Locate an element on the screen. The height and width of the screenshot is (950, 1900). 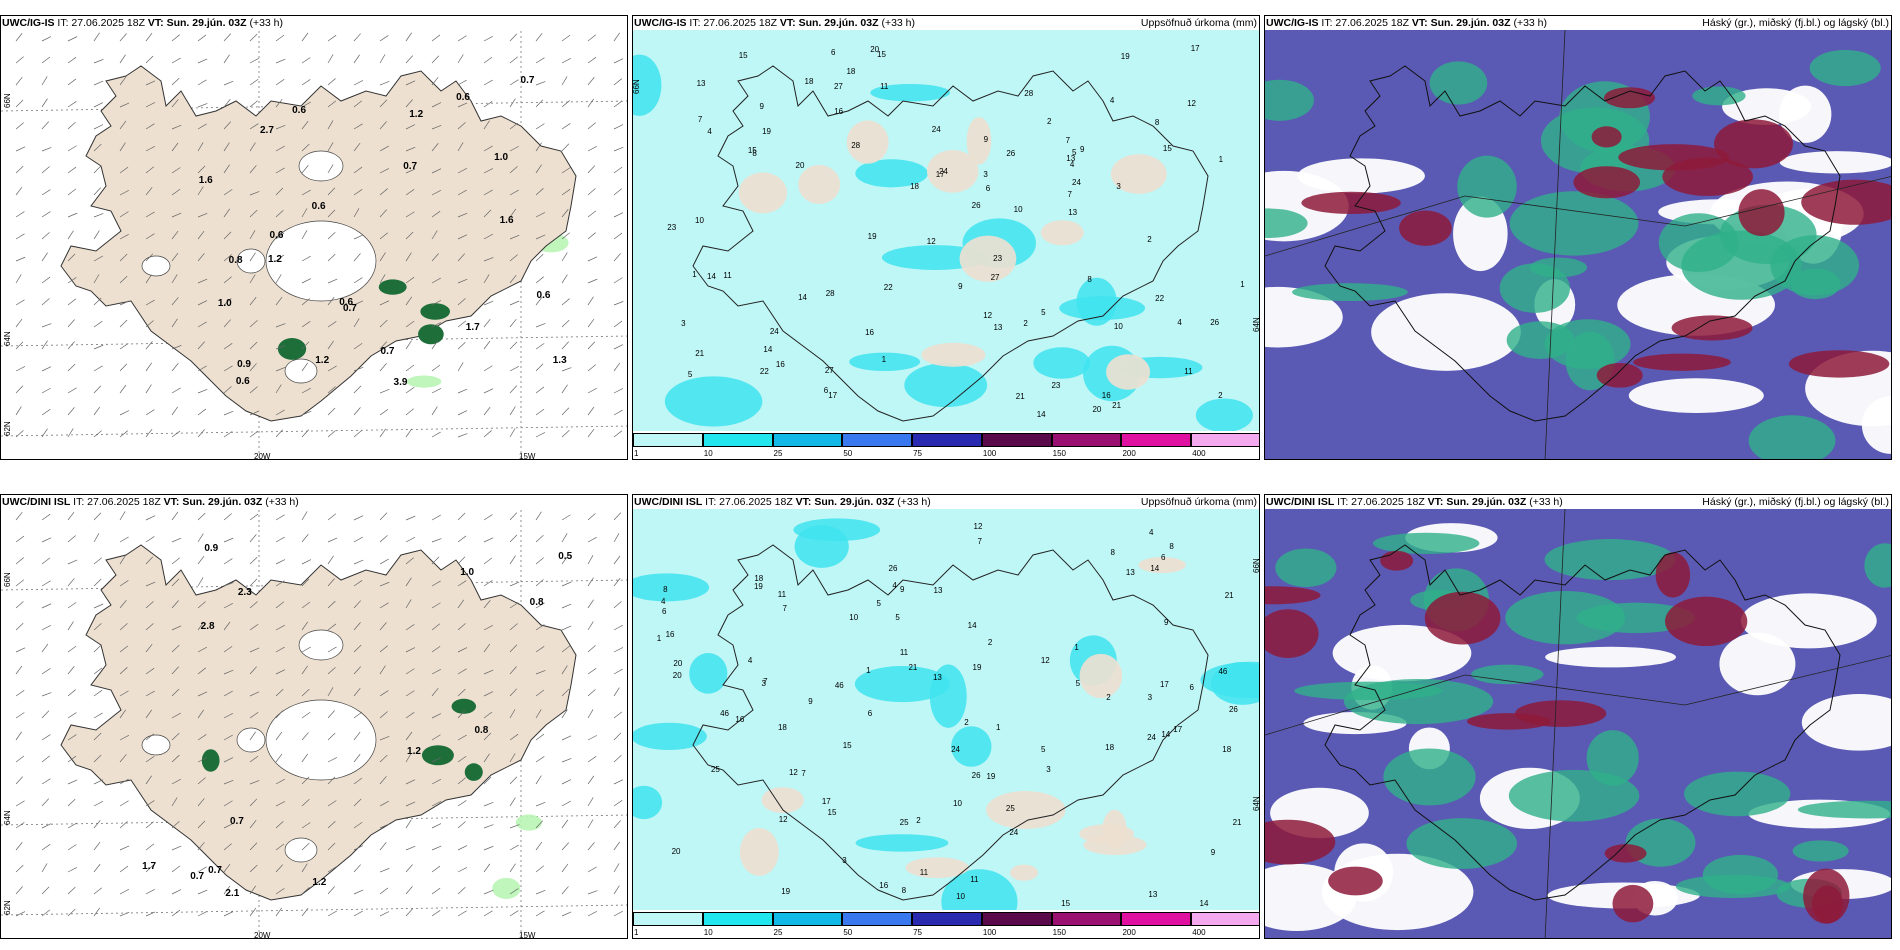
accum-value-label: 3 is located at coordinates (1118, 187).